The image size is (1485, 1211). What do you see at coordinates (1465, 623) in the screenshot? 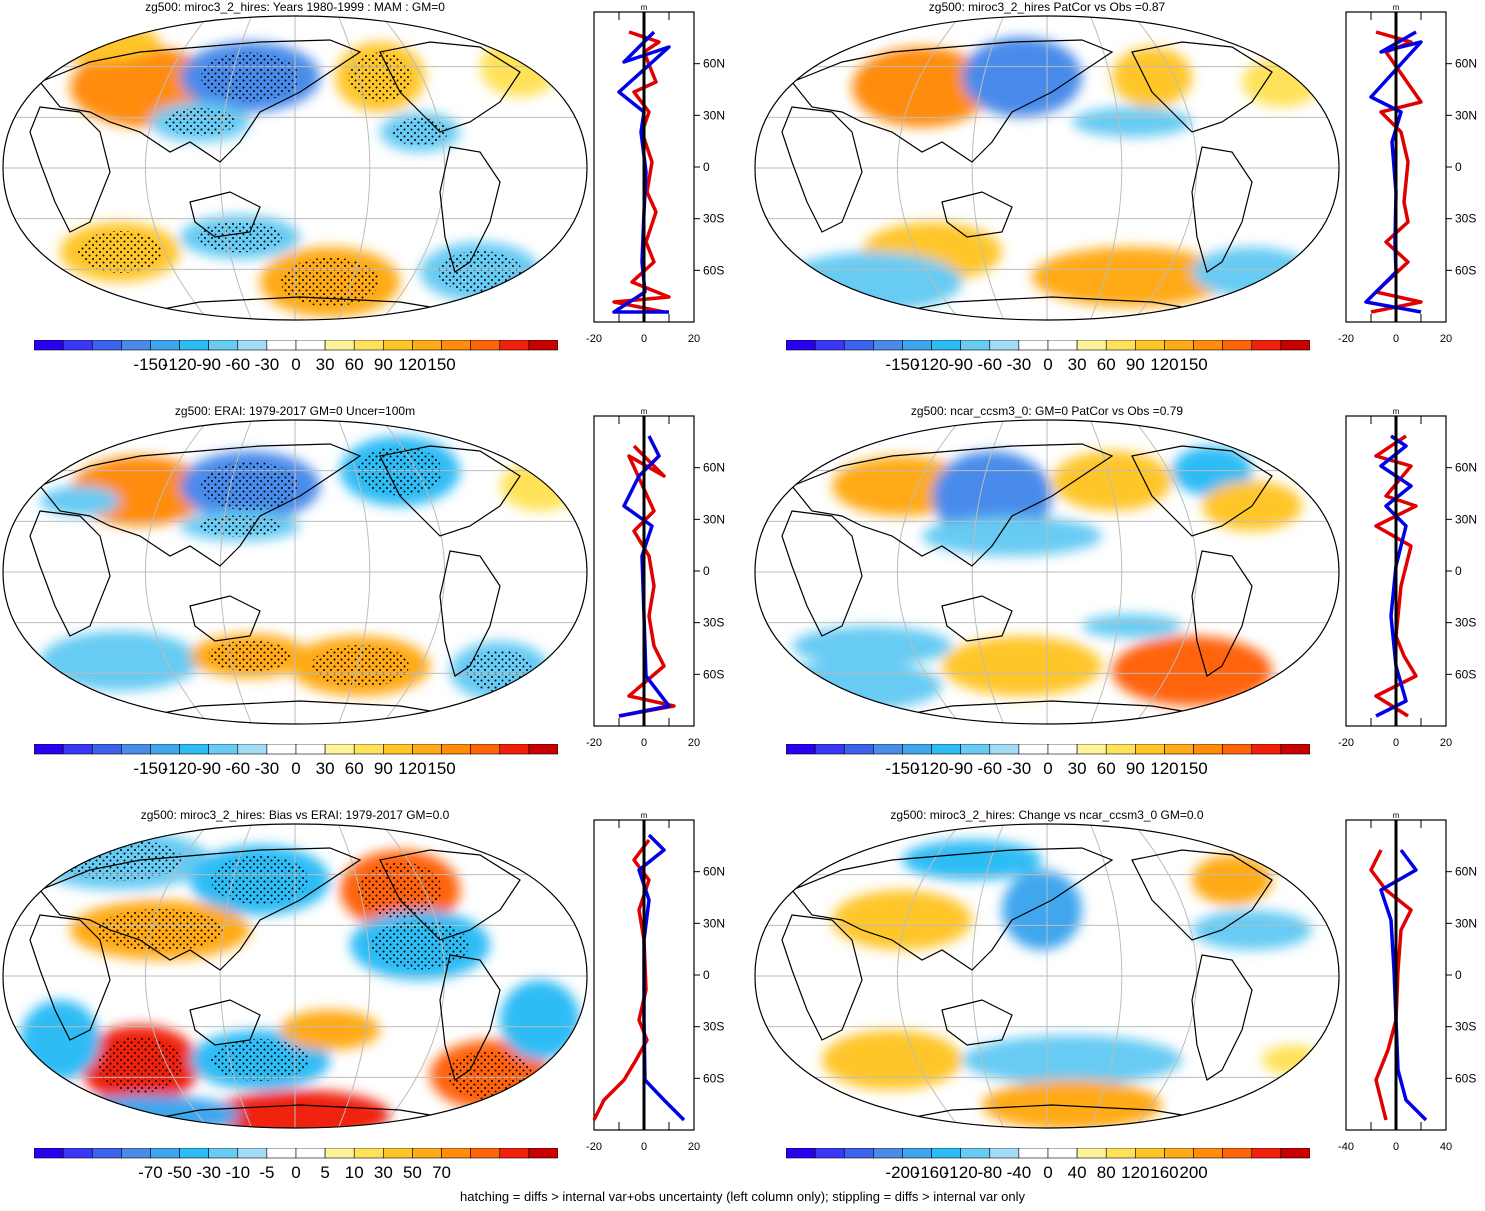
I see `latitude-label: 30S` at bounding box center [1465, 623].